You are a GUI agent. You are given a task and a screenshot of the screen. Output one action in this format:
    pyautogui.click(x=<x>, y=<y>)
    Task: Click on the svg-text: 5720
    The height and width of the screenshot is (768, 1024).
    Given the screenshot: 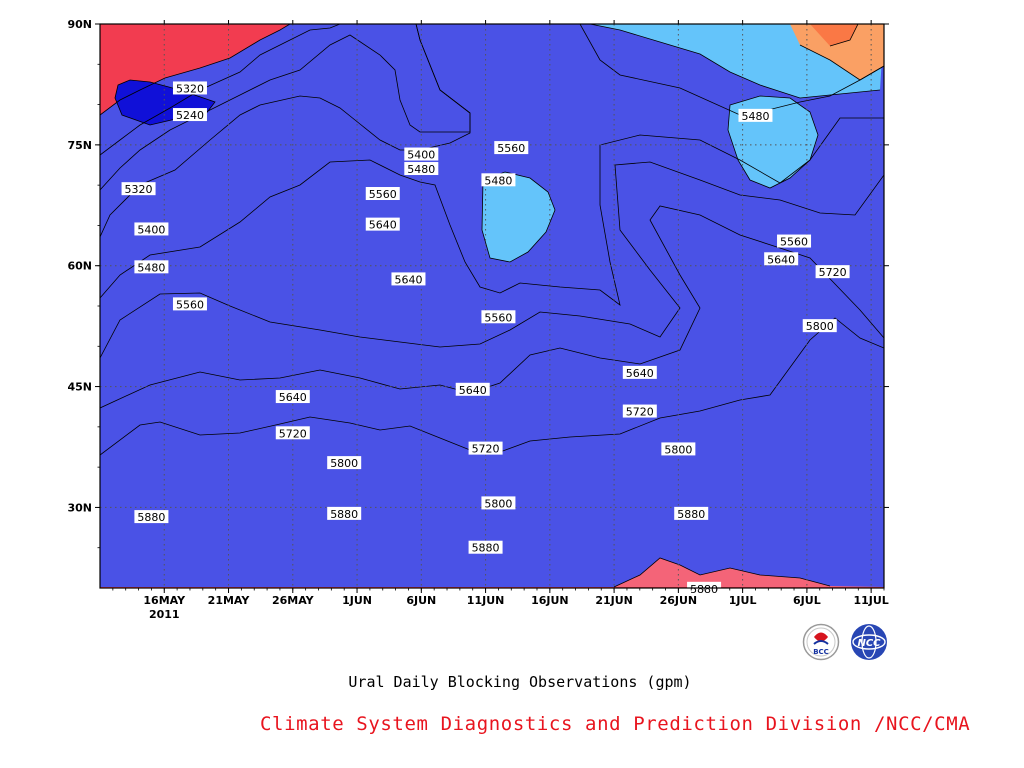 What is the action you would take?
    pyautogui.click(x=486, y=449)
    